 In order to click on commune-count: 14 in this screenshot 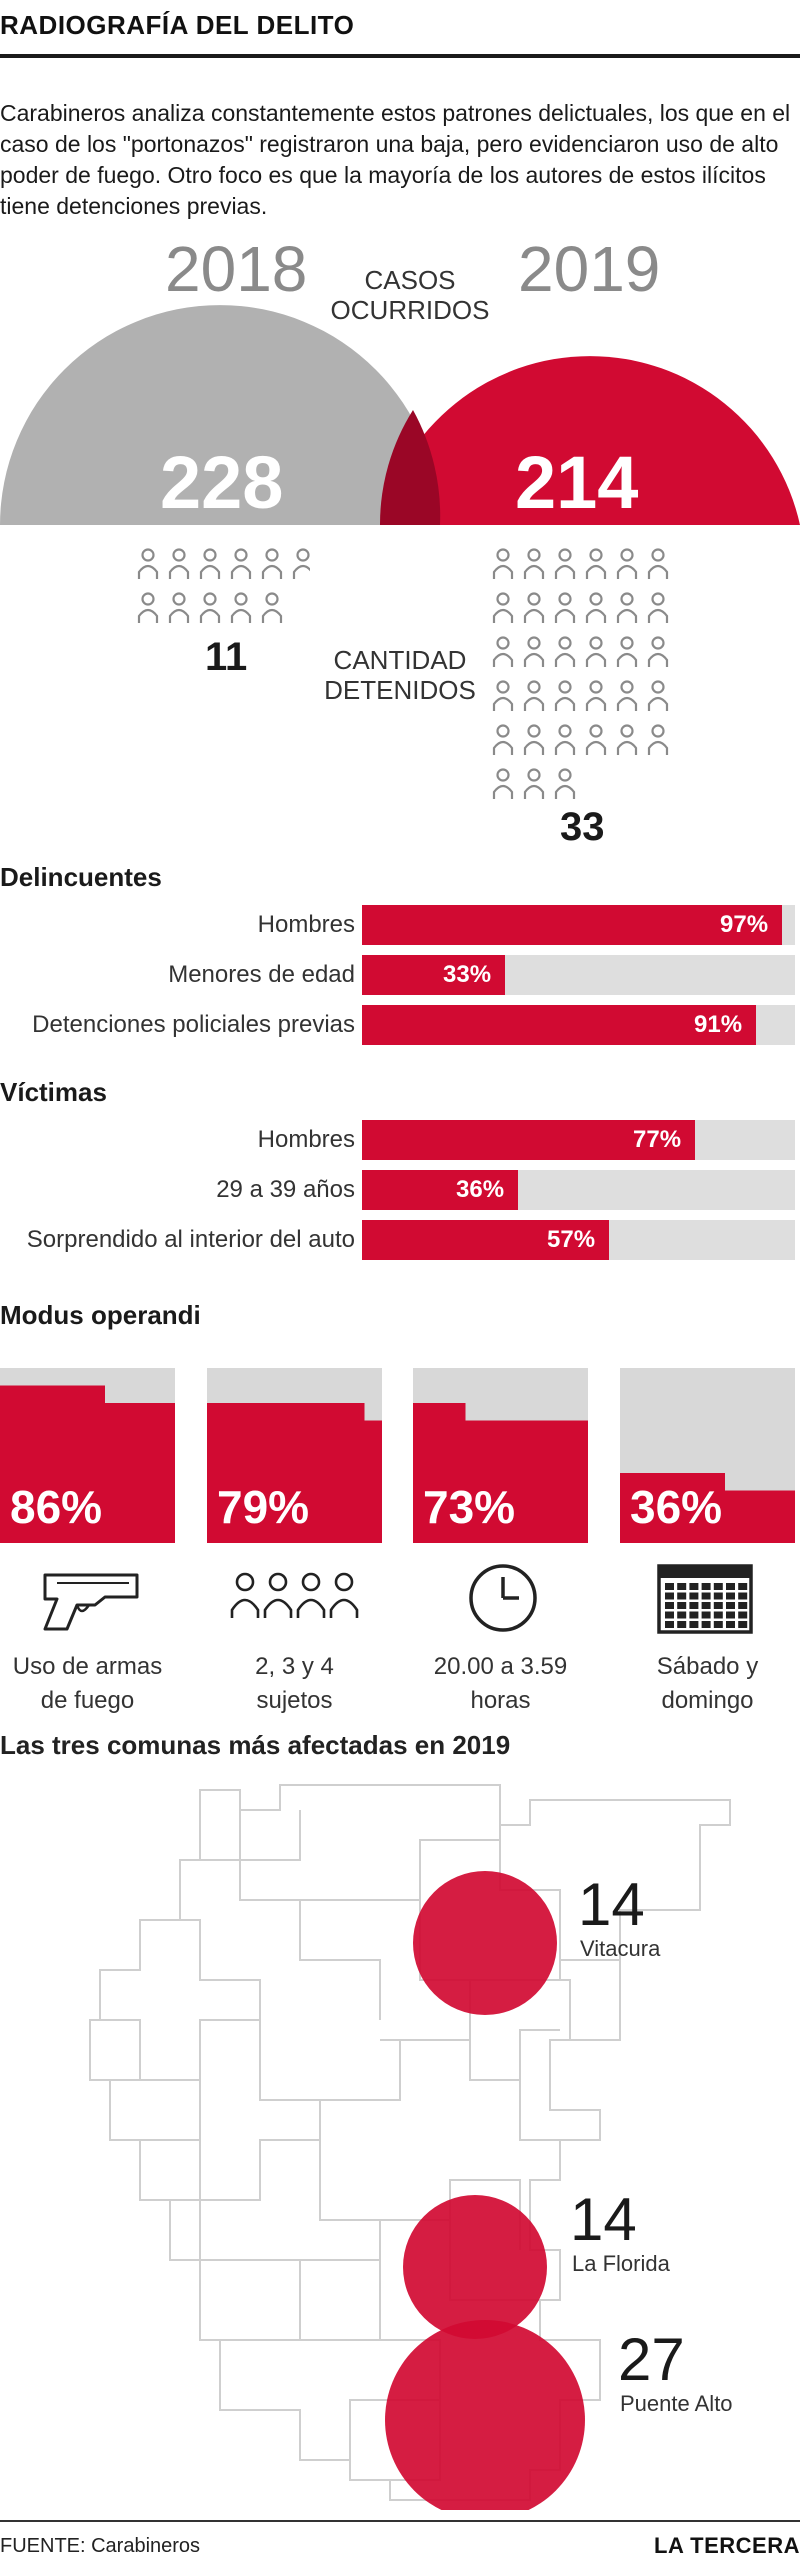, I will do `click(603, 2219)`.